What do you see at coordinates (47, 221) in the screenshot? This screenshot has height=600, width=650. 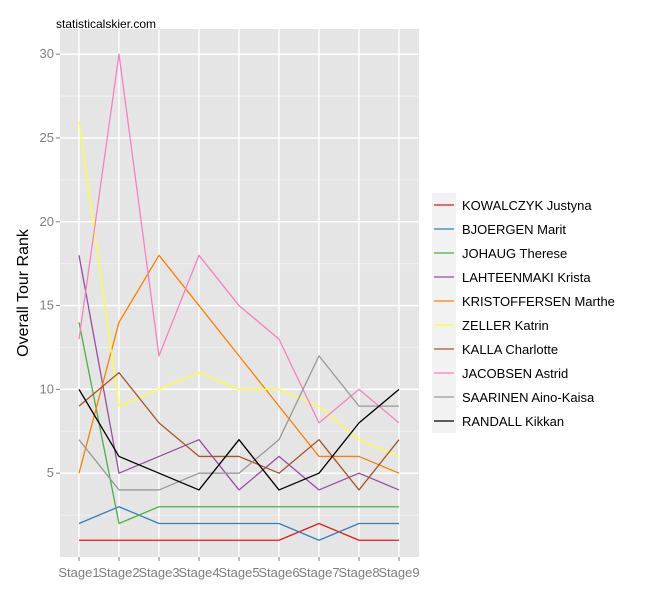 I see `y-tick-label: 20` at bounding box center [47, 221].